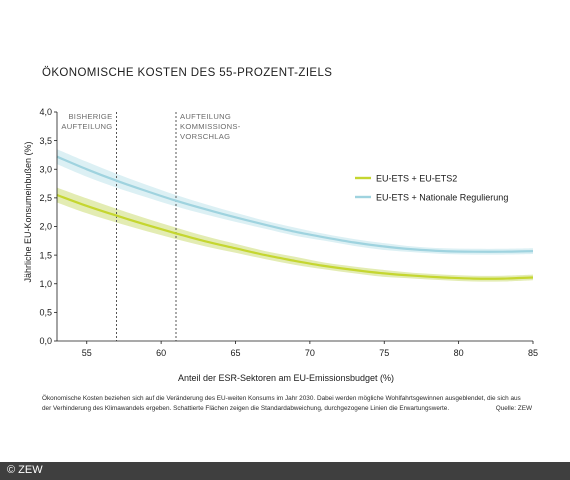  Describe the element at coordinates (459, 353) in the screenshot. I see `x-tick-label: 80` at that location.